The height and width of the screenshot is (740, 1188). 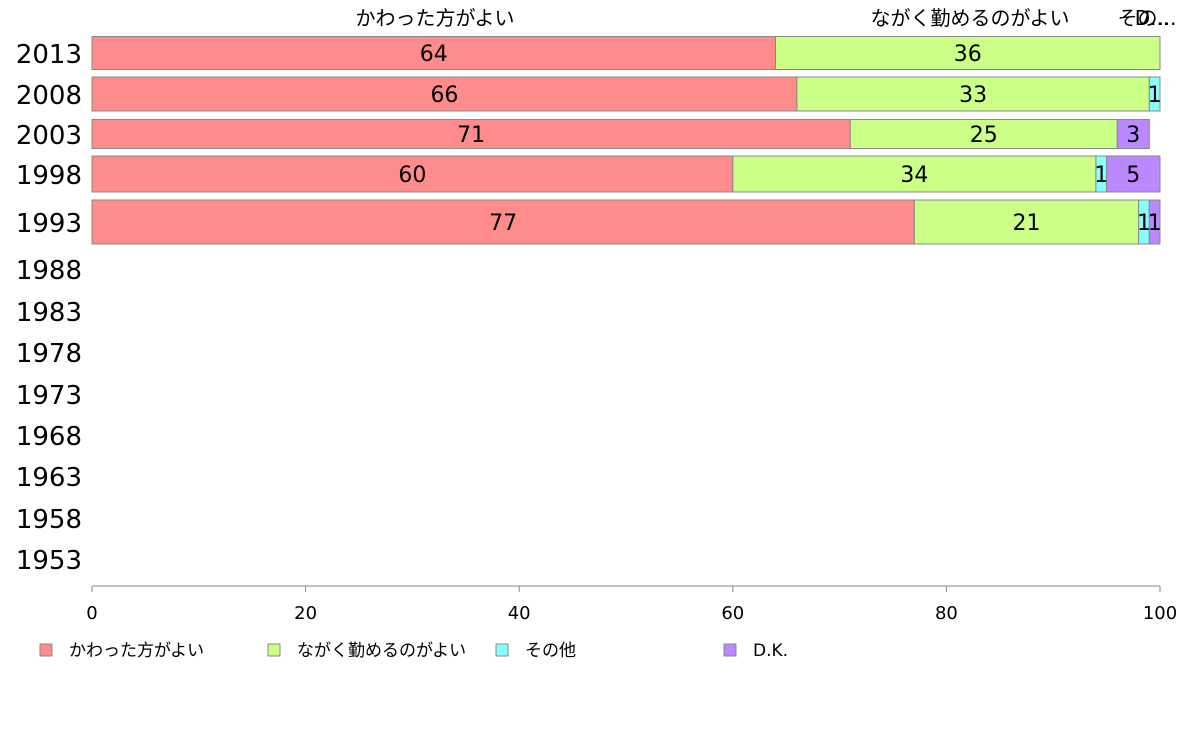 I want to click on data-label-2013-series-1: 36, so click(x=968, y=54).